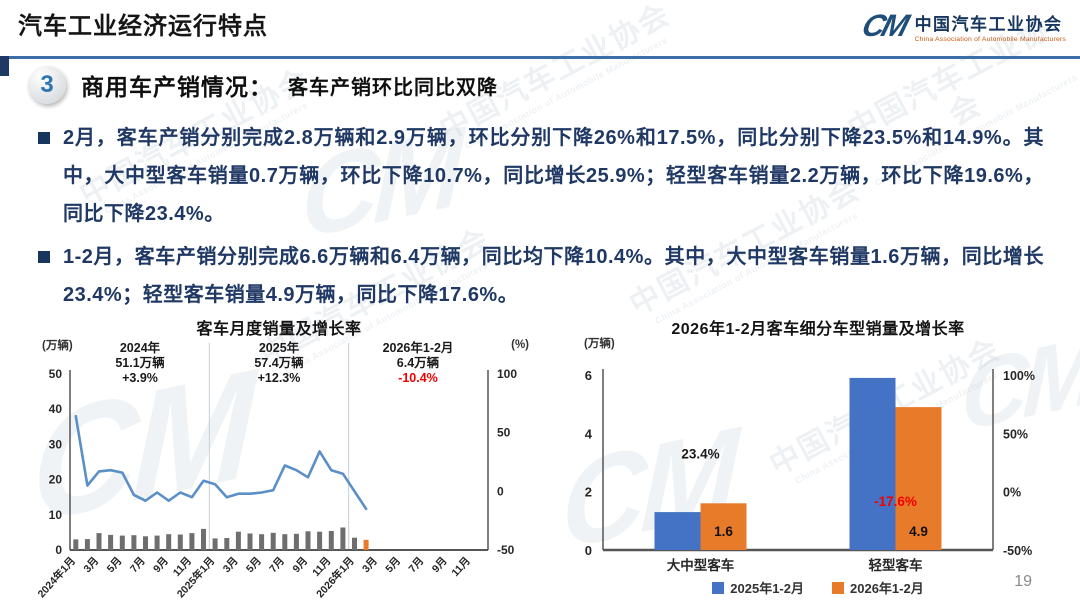 The width and height of the screenshot is (1080, 607). What do you see at coordinates (418, 363) in the screenshot?
I see `annotation-2026: 2026年1-2月 6.4万辆 -10.4%` at bounding box center [418, 363].